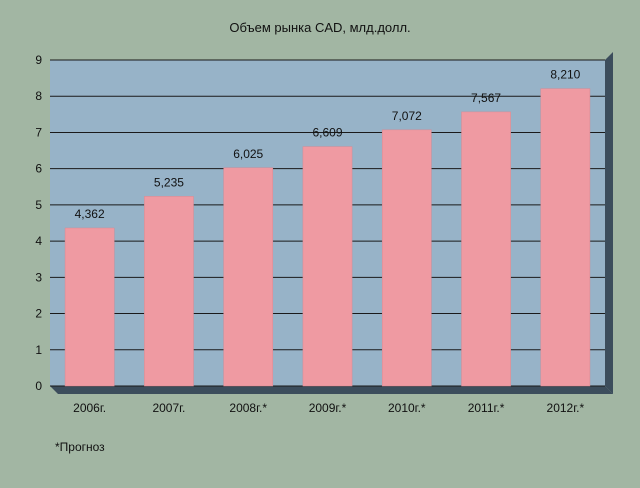  What do you see at coordinates (38, 241) in the screenshot?
I see `y-tick-label: 4` at bounding box center [38, 241].